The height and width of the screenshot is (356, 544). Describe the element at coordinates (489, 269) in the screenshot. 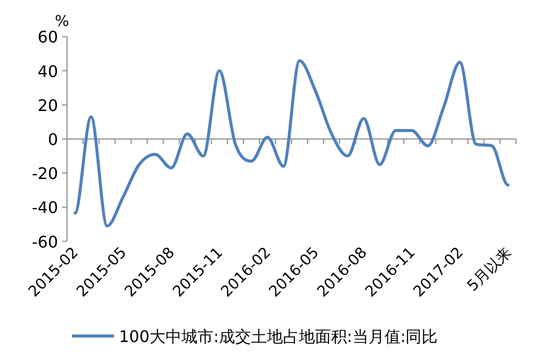

I see `x-tick-label: 5月以来` at that location.